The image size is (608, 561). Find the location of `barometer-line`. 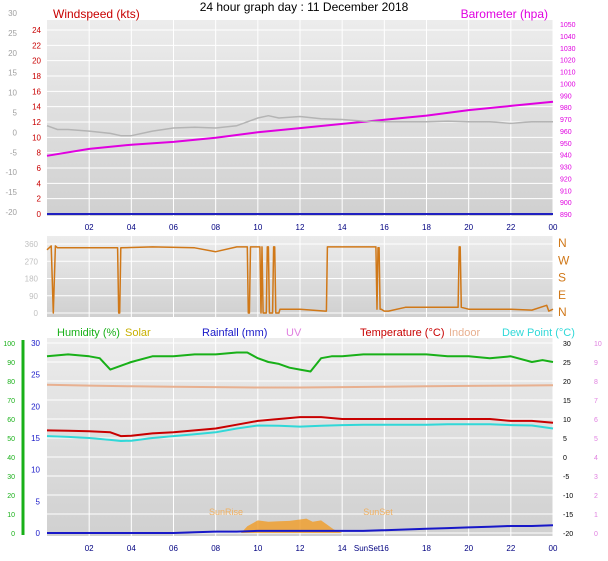

barometer-line is located at coordinates (300, 128).